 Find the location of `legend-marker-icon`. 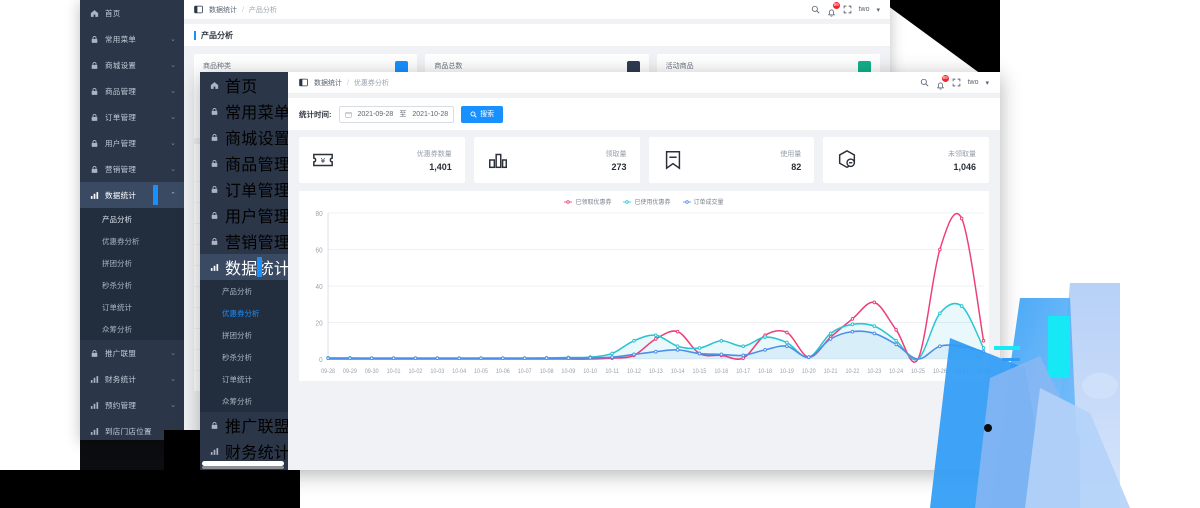

legend-marker-icon is located at coordinates (627, 201).